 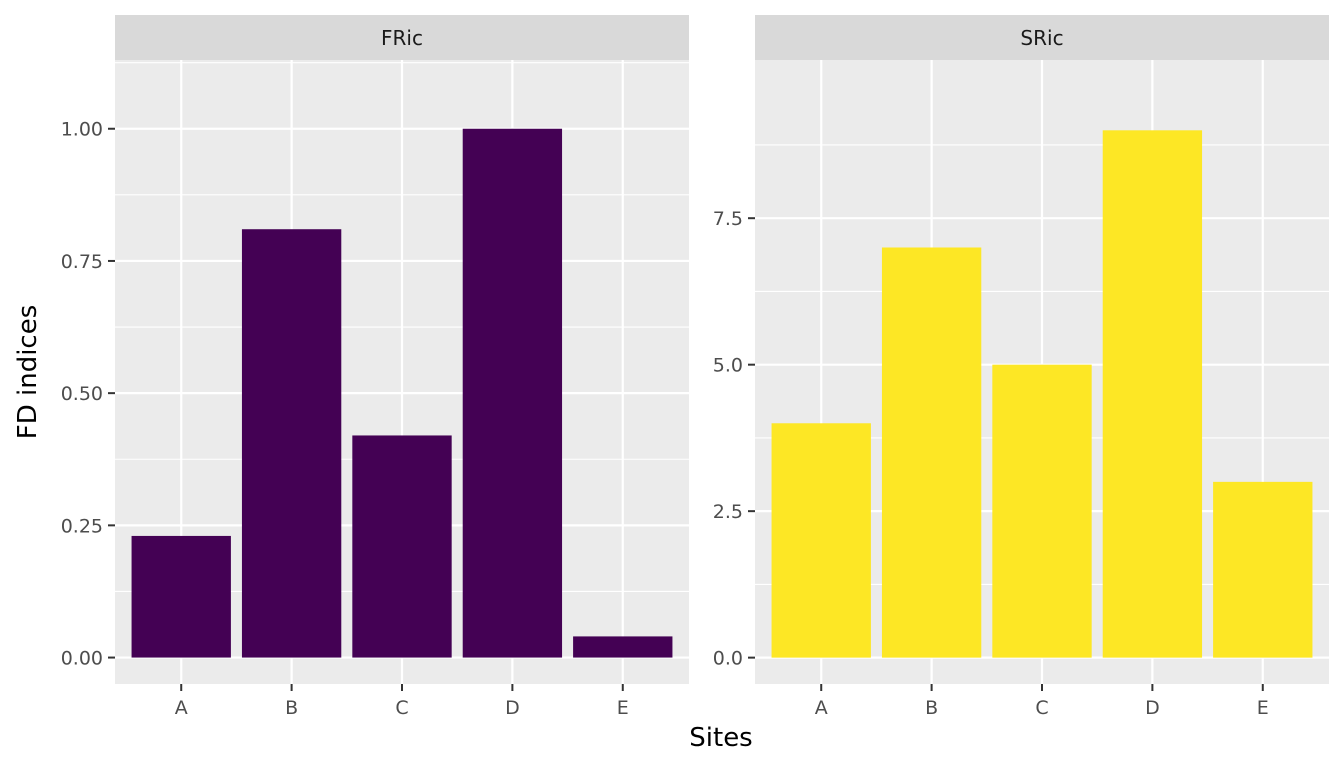 I want to click on facet-strip-label: SRic, so click(x=1041, y=38).